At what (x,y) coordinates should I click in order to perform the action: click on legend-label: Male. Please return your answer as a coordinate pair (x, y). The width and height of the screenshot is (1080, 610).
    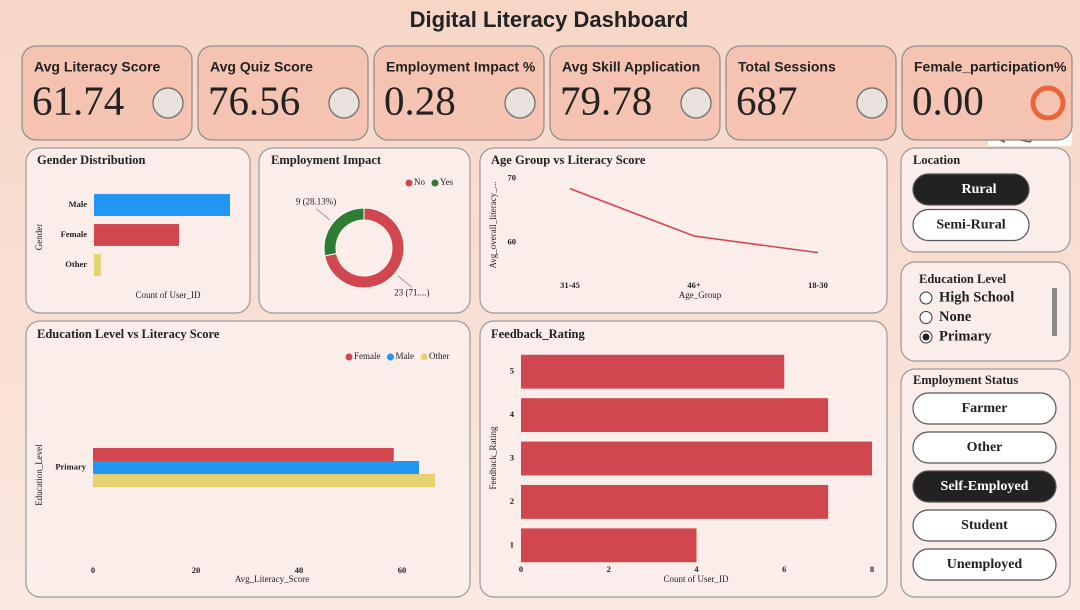
    Looking at the image, I should click on (405, 356).